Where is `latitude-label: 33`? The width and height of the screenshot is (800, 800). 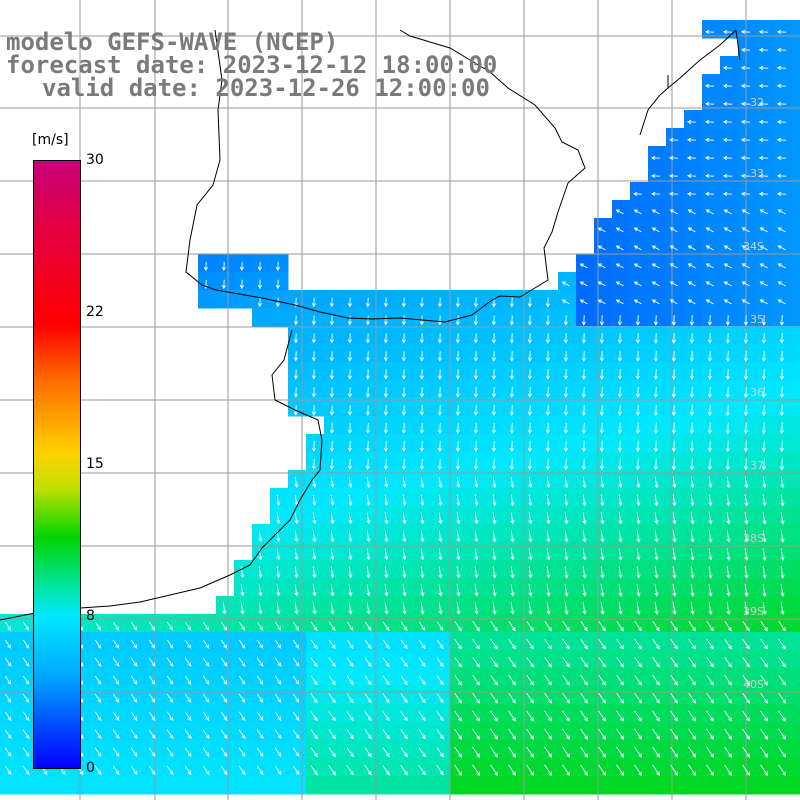 latitude-label: 33 is located at coordinates (757, 173).